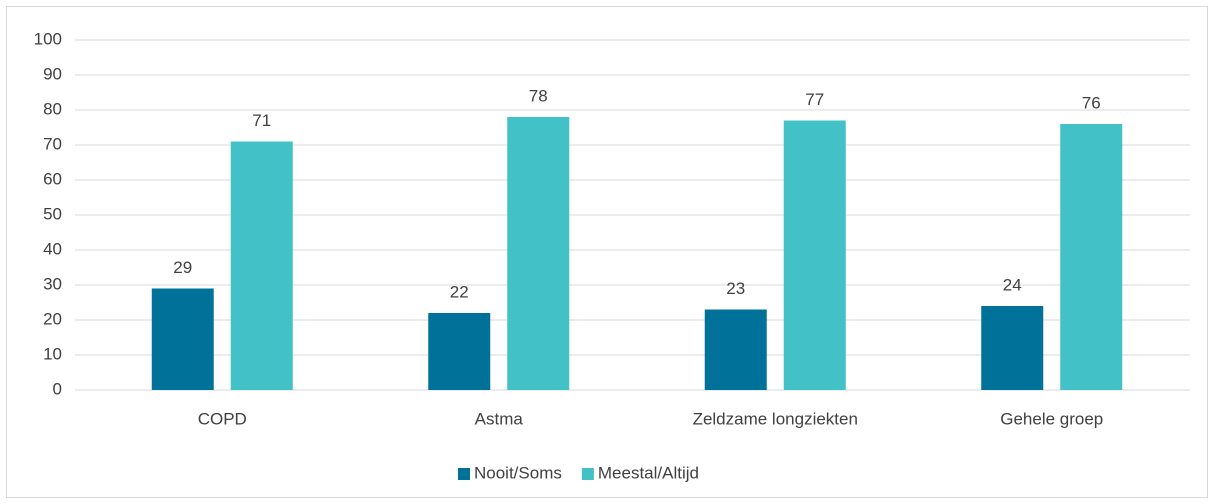 The image size is (1214, 504). Describe the element at coordinates (499, 418) in the screenshot. I see `x-tick-label: Astma` at that location.